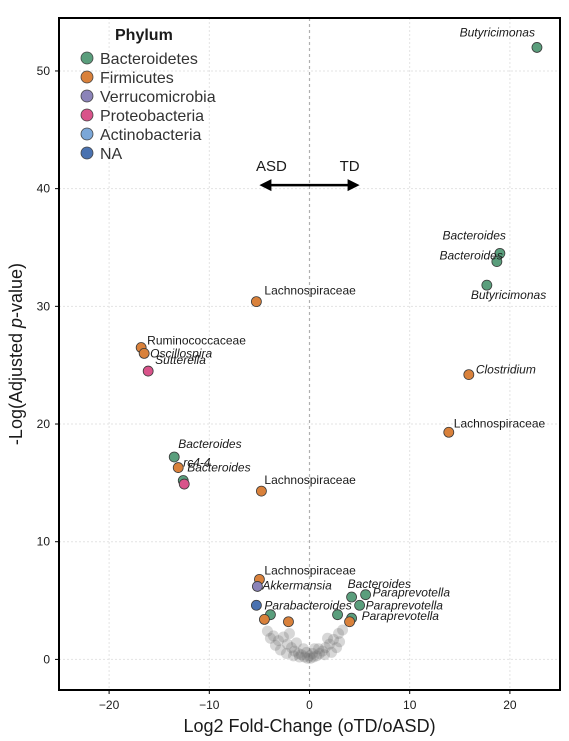 This screenshot has width=569, height=741. What do you see at coordinates (16, 386) in the screenshot?
I see `y-axis-title-prefix: -Log(Adjusted` at bounding box center [16, 386].